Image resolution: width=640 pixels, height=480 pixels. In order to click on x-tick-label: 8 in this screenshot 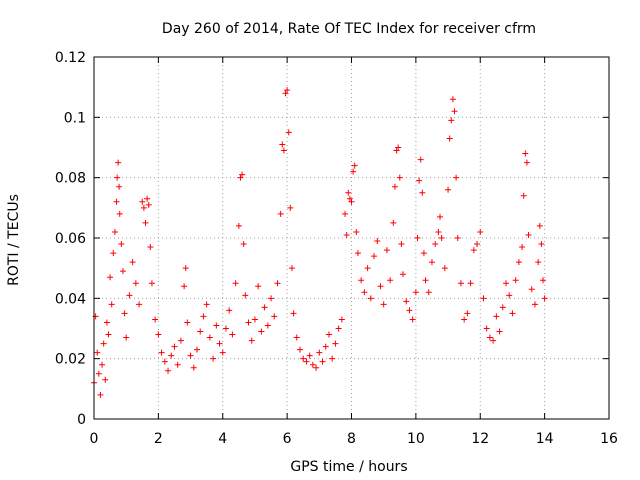, I will do `click(351, 439)`.